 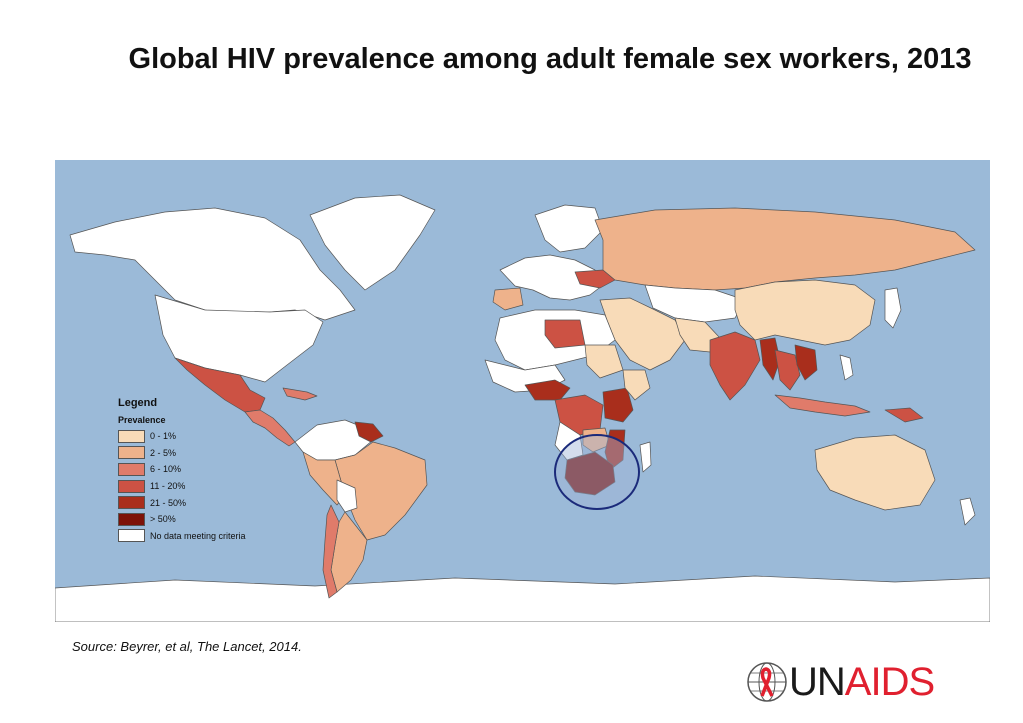 What do you see at coordinates (205, 436) in the screenshot?
I see `legend-item: 0 - 1%` at bounding box center [205, 436].